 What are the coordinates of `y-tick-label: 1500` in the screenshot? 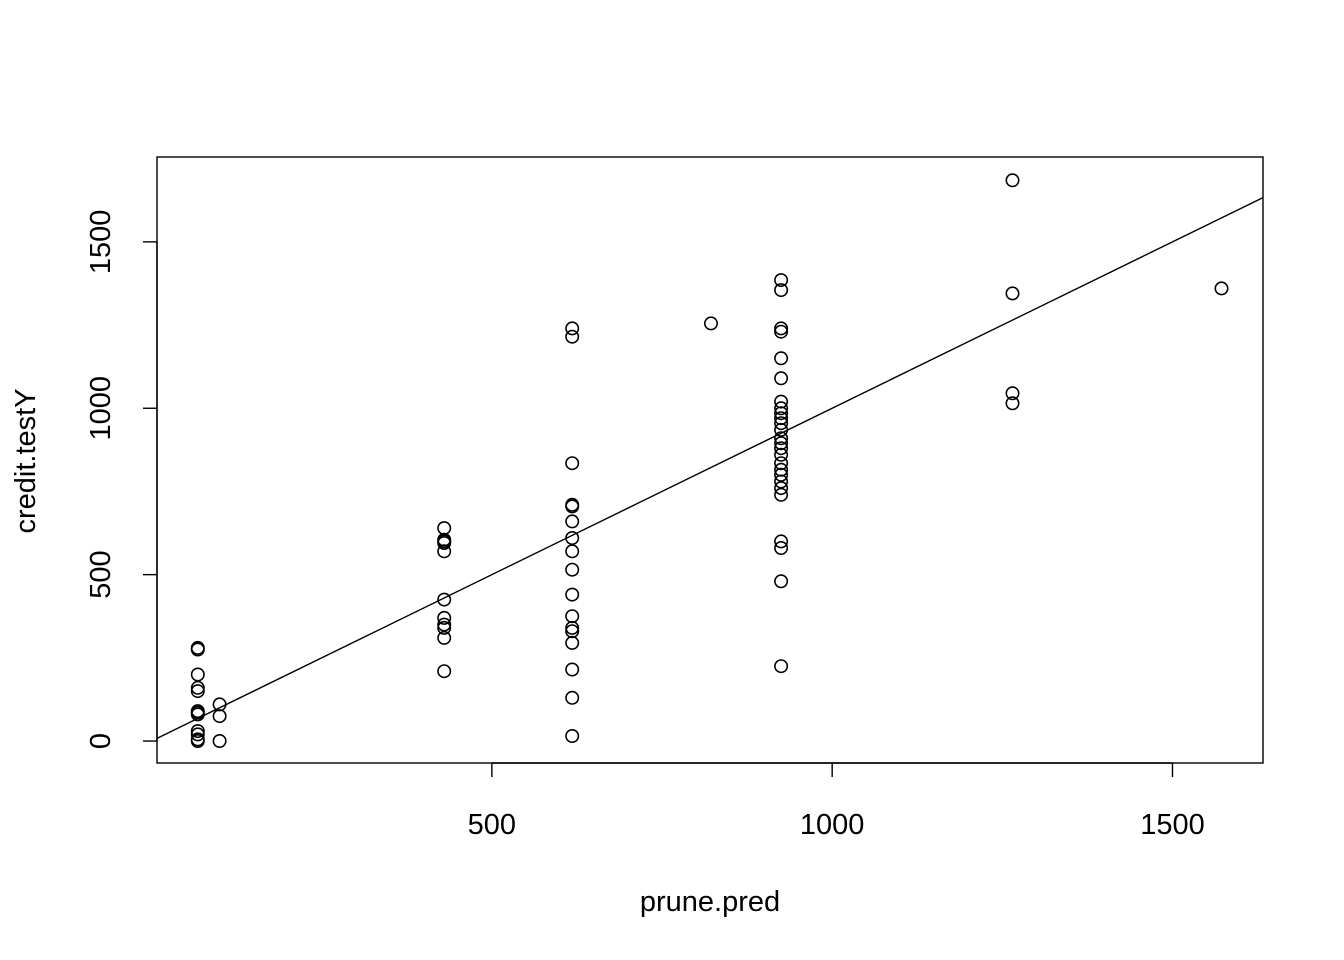 It's located at (101, 242).